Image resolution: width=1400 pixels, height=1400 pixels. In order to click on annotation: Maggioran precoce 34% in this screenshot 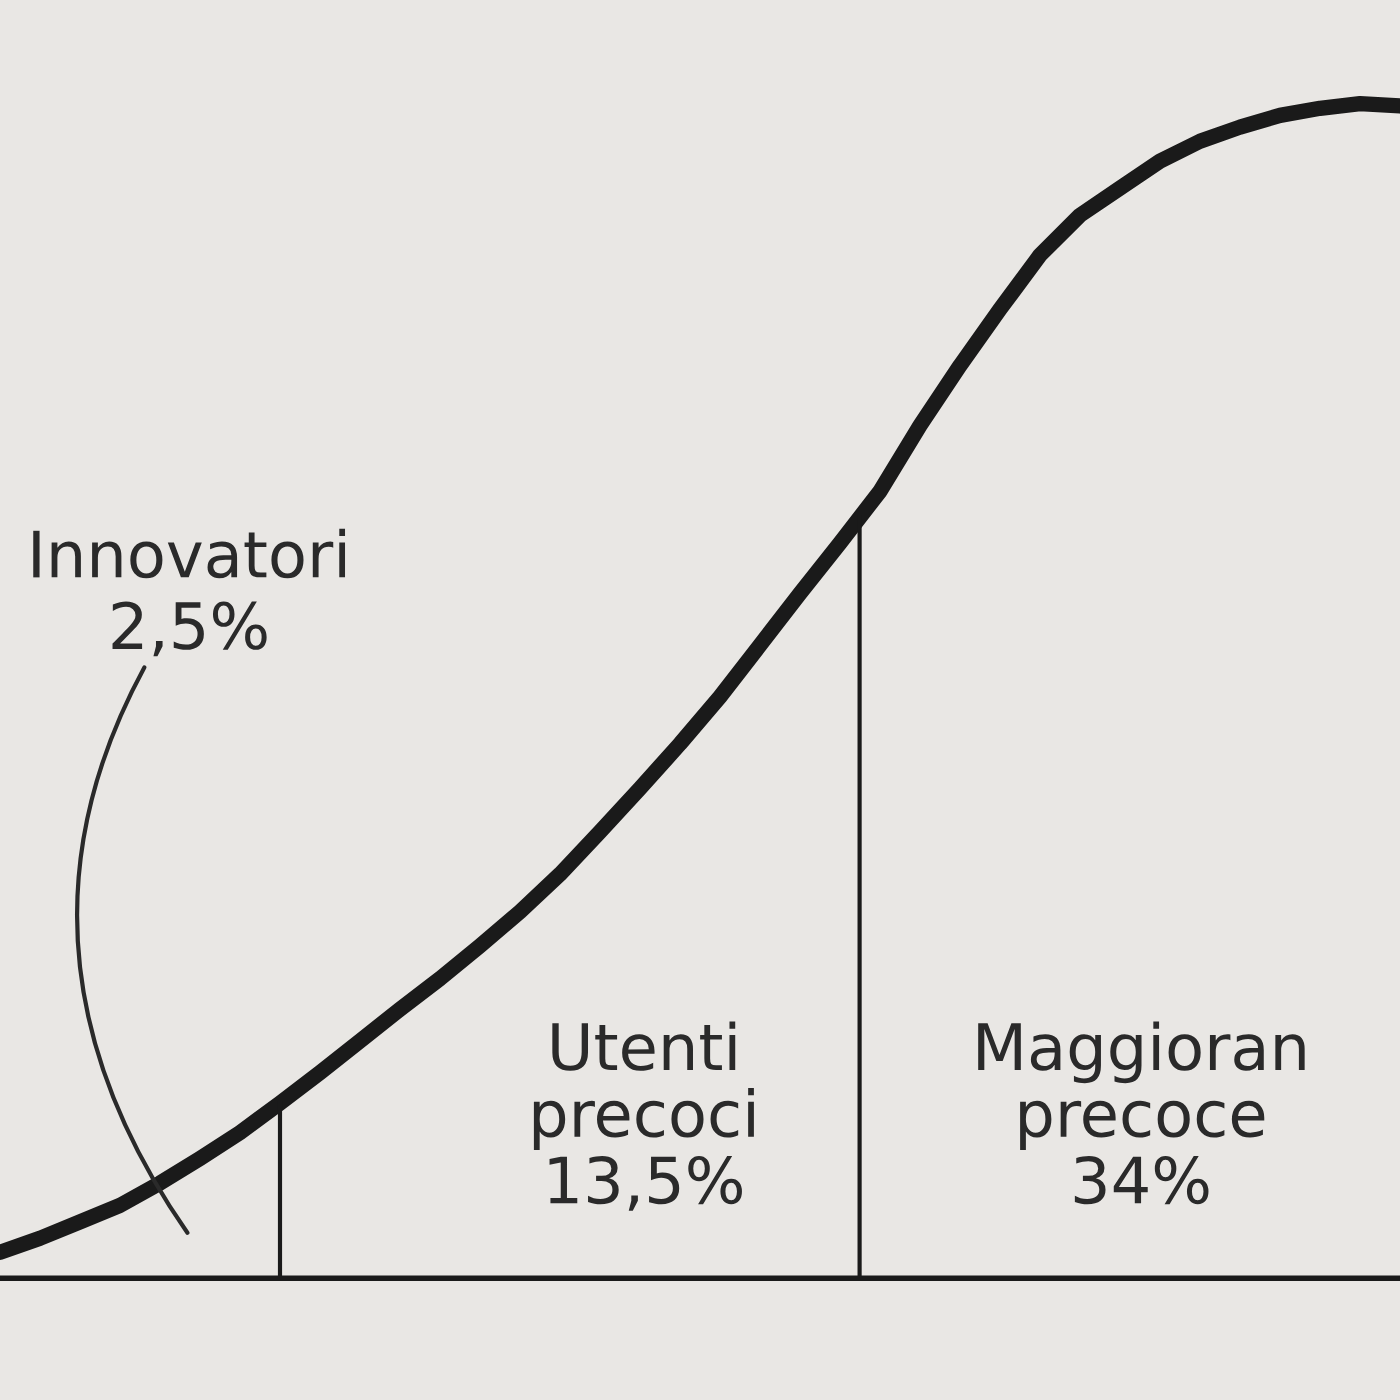, I will do `click(1141, 1113)`.